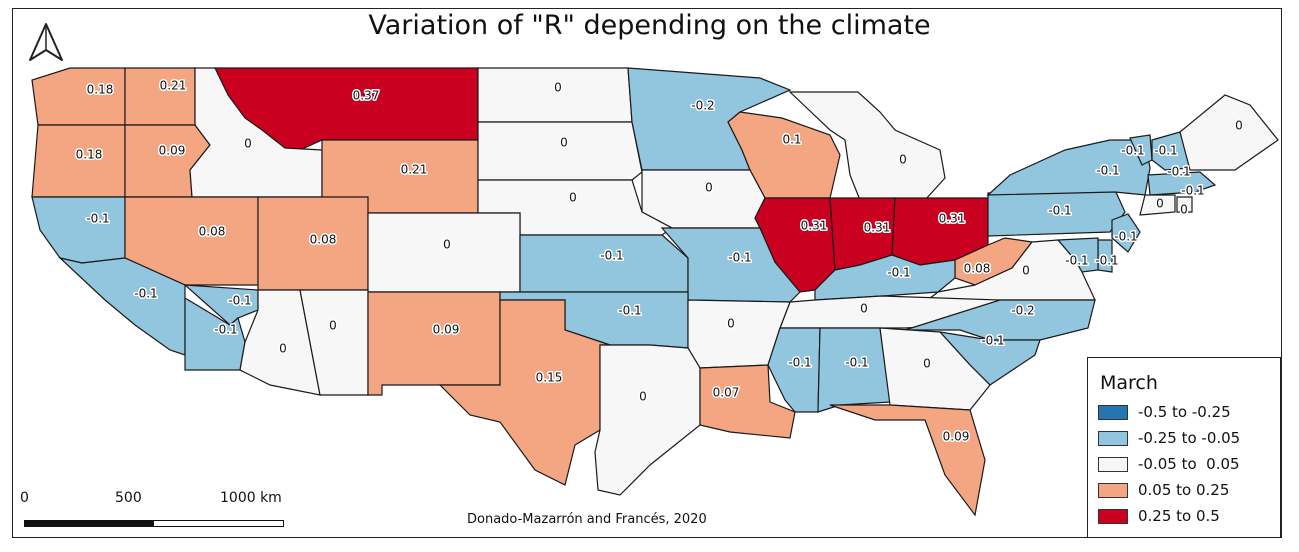 The width and height of the screenshot is (1299, 552). What do you see at coordinates (191, 241) in the screenshot?
I see `state-nevada` at bounding box center [191, 241].